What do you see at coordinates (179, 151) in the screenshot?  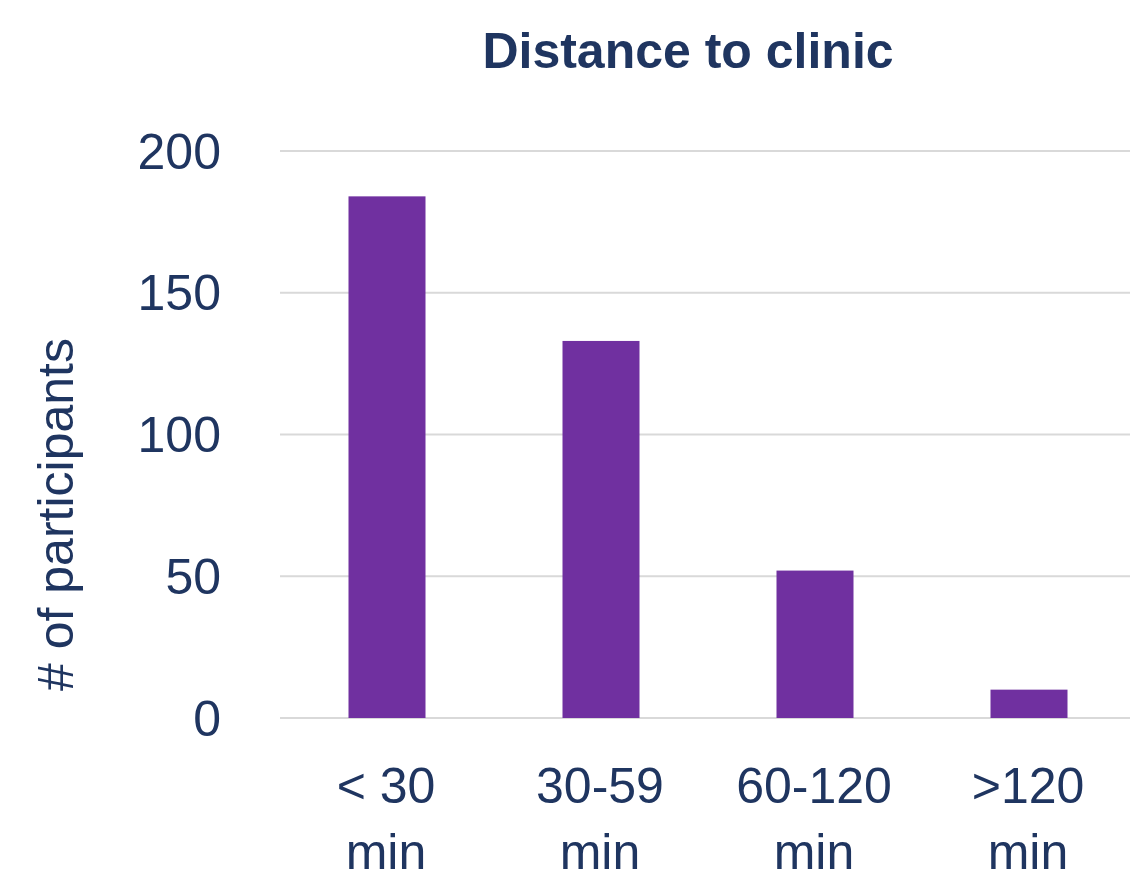 I see `y-tick-label: 200` at bounding box center [179, 151].